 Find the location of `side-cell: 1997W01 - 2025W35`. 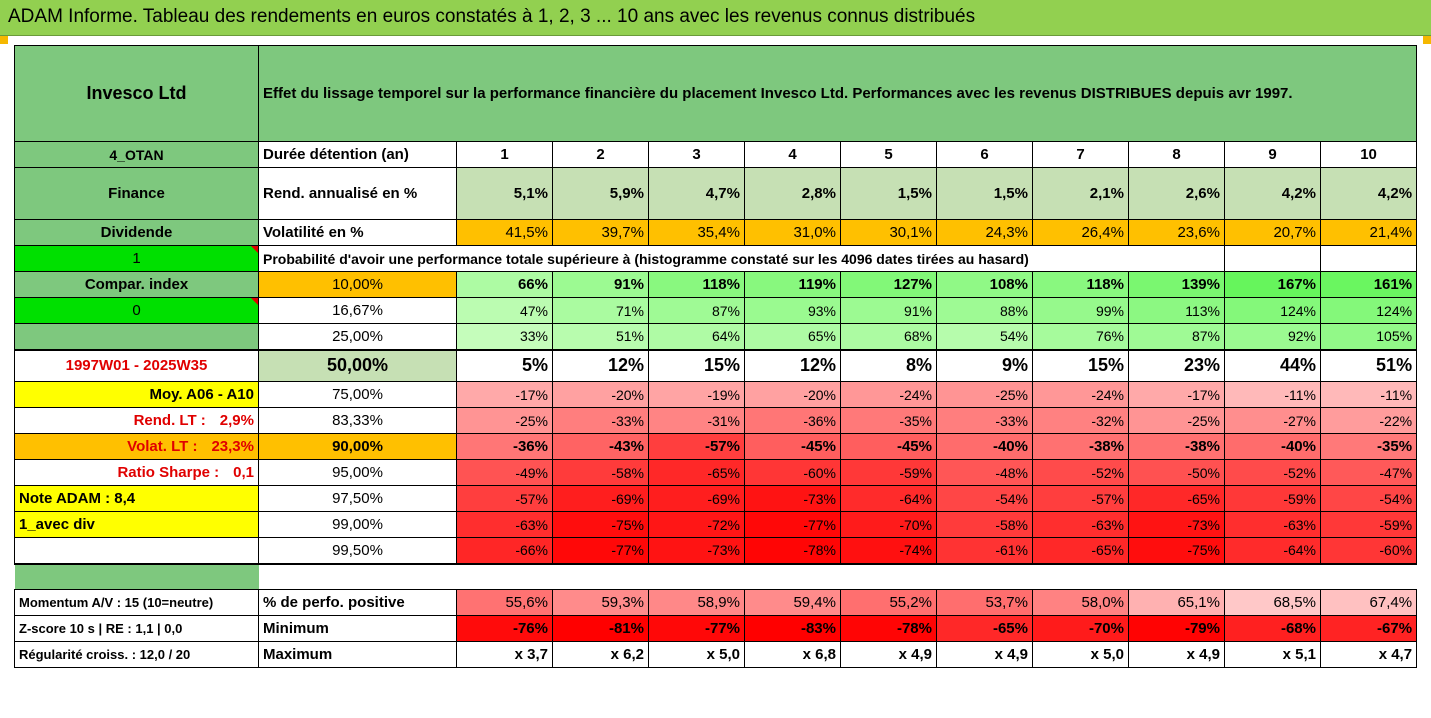

side-cell: 1997W01 - 2025W35 is located at coordinates (136, 365).